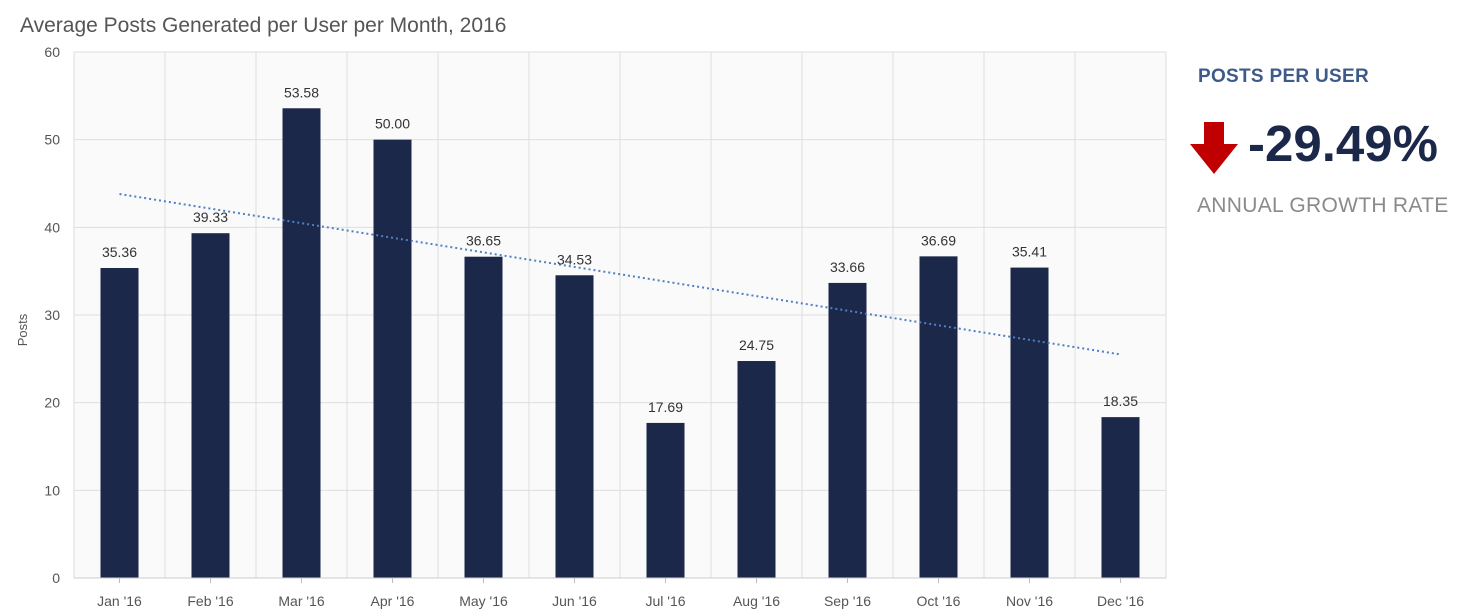  What do you see at coordinates (210, 601) in the screenshot?
I see `x-tick-label: Feb '16` at bounding box center [210, 601].